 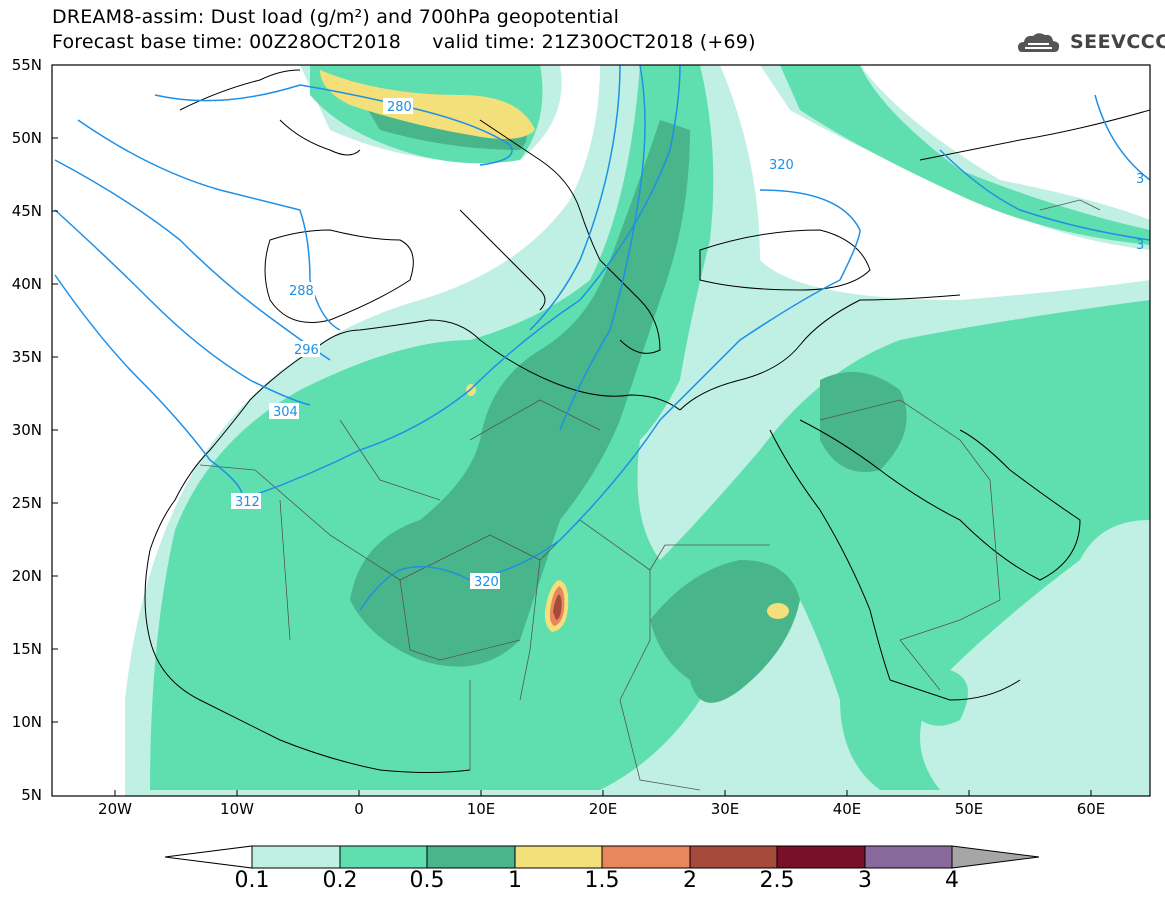 I want to click on lat-label: 10N, so click(x=26, y=722).